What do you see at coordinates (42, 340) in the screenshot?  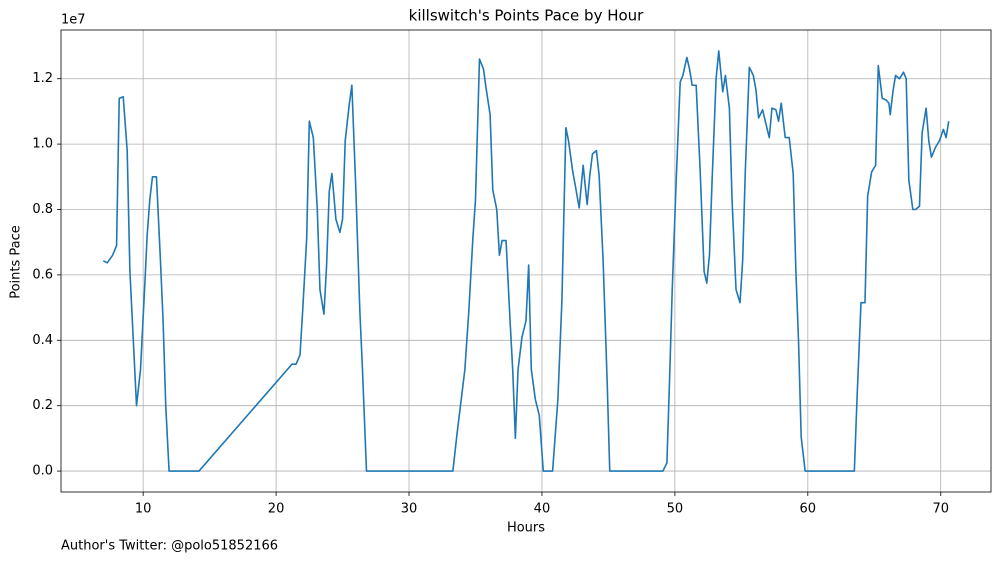 I see `y-tick-label: 0.4` at bounding box center [42, 340].